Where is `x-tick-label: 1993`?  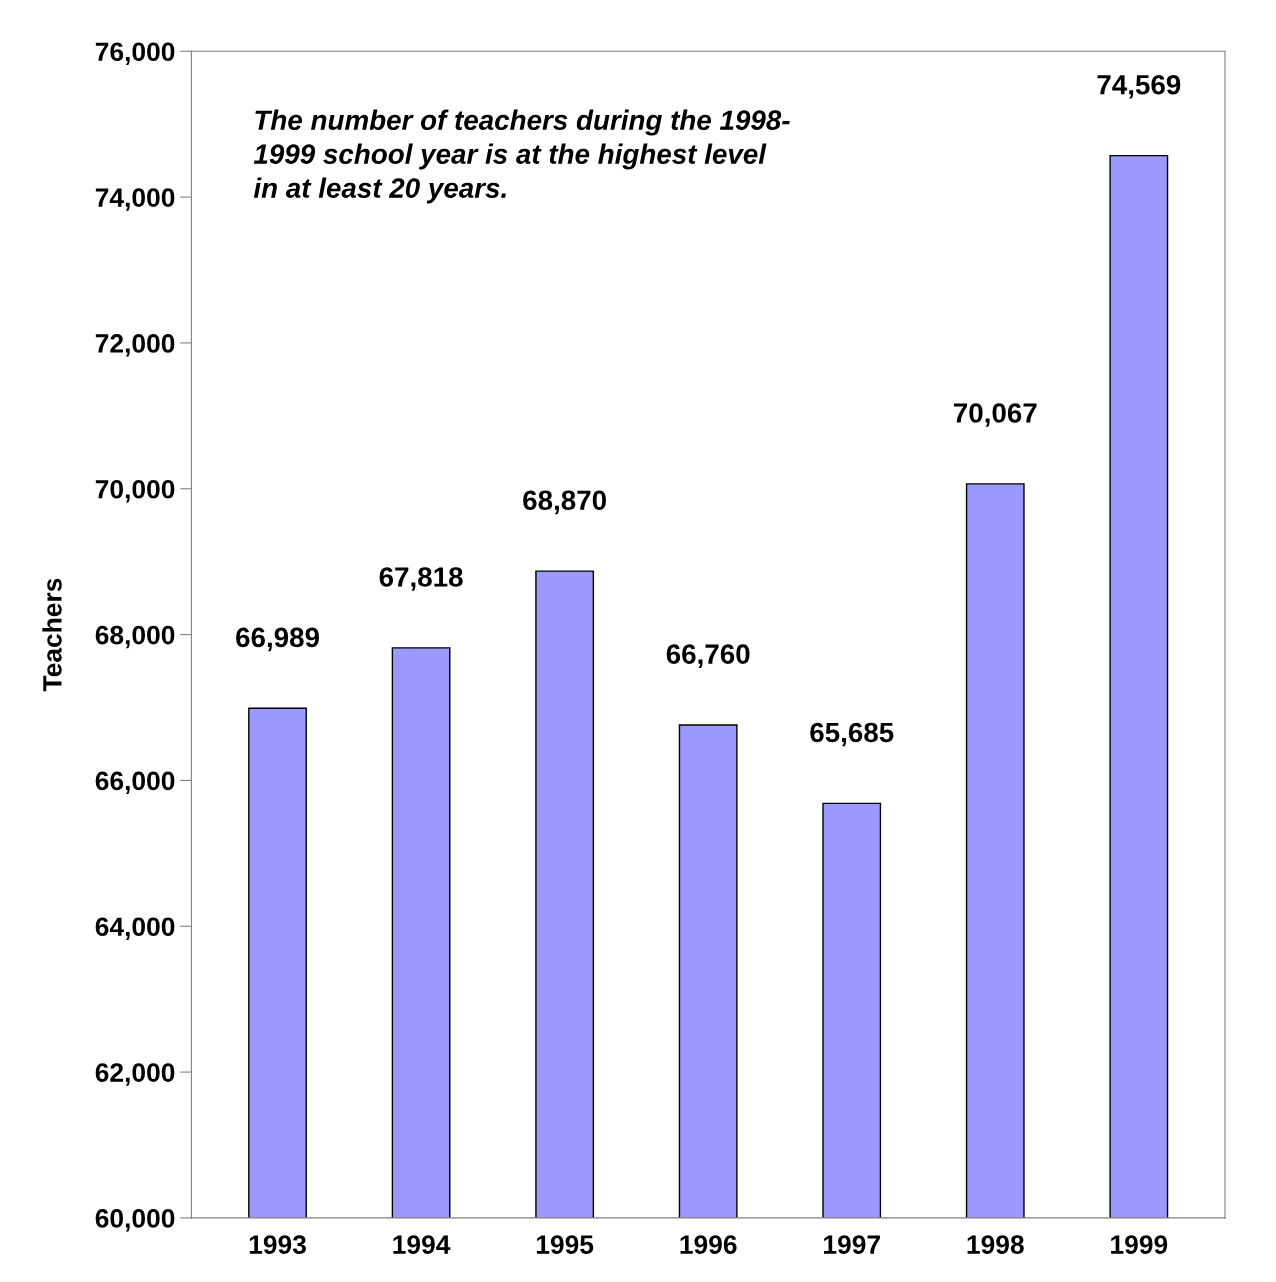 x-tick-label: 1993 is located at coordinates (277, 1244).